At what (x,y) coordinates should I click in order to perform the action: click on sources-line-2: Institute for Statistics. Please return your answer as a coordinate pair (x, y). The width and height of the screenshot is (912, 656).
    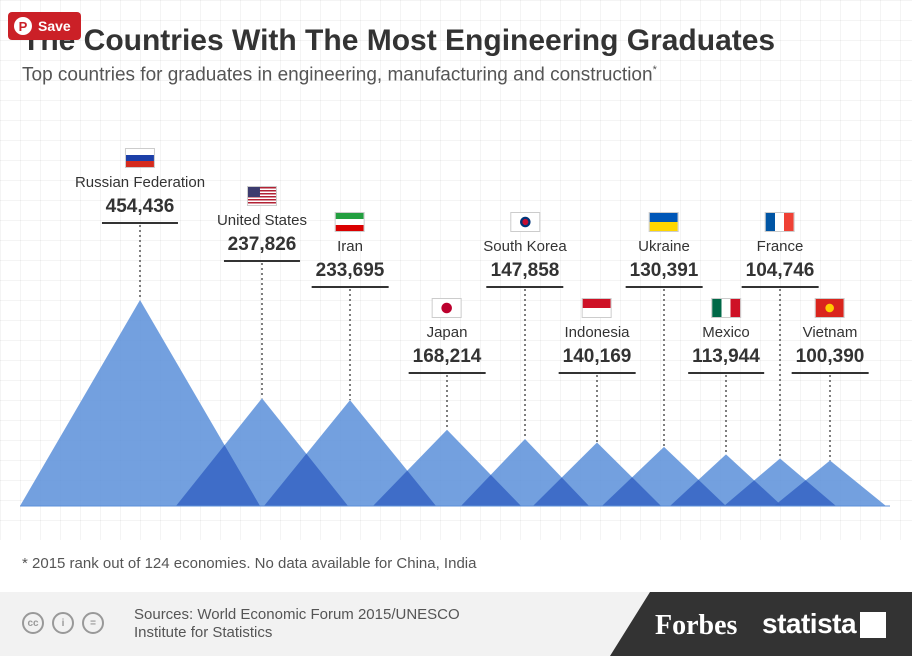
    Looking at the image, I should click on (203, 632).